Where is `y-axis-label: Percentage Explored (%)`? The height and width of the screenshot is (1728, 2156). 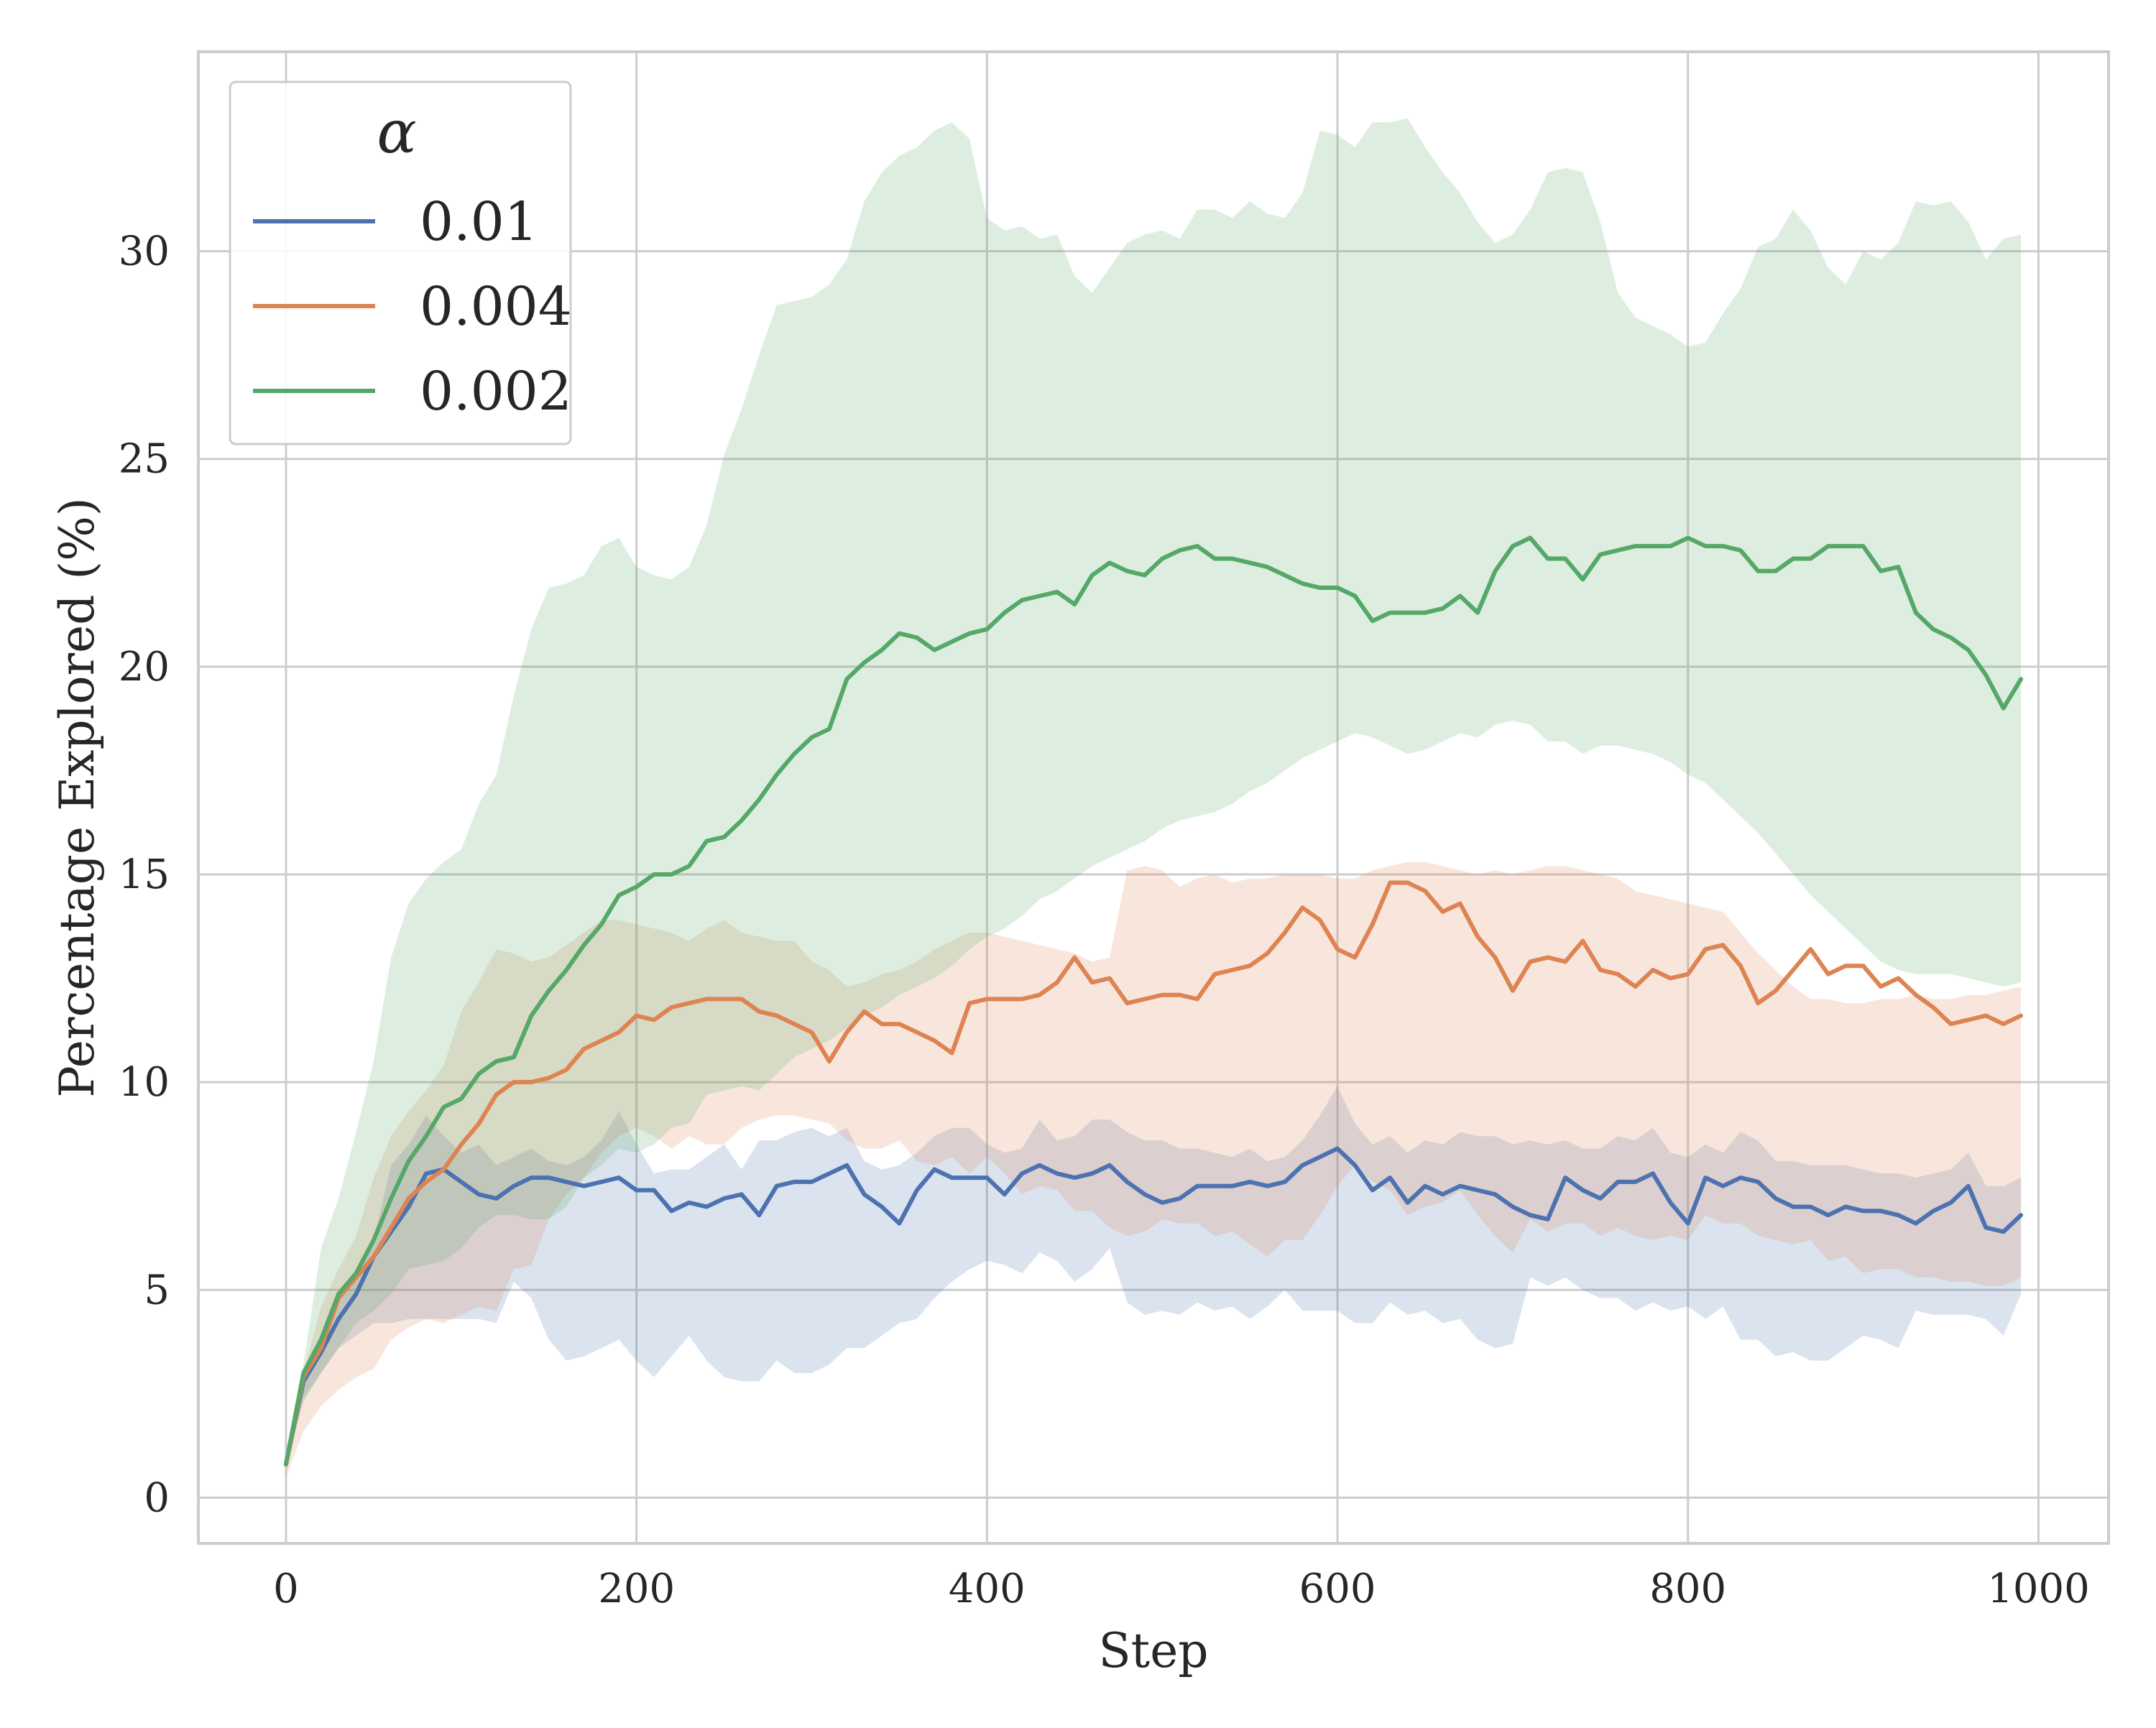 y-axis-label: Percentage Explored (%) is located at coordinates (77, 797).